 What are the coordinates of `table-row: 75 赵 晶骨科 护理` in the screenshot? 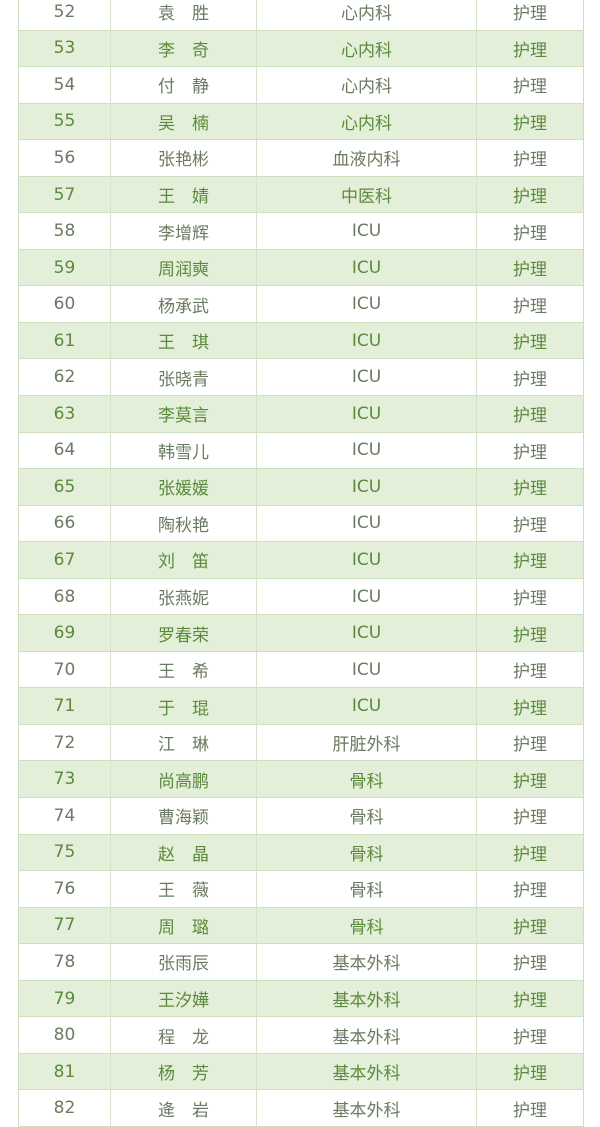 It's located at (301, 853).